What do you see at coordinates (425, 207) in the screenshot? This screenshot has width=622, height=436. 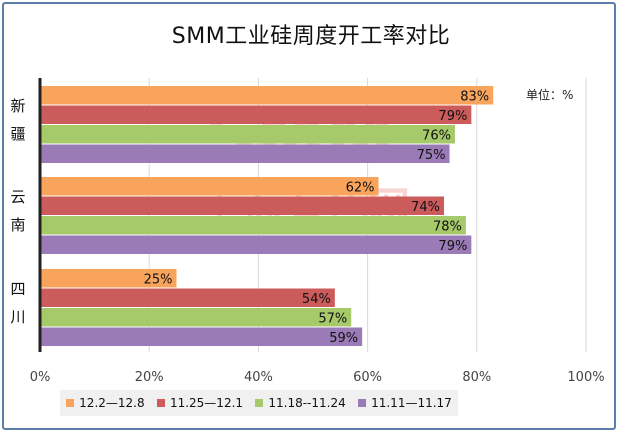 I see `bar-value-label: 74%` at bounding box center [425, 207].